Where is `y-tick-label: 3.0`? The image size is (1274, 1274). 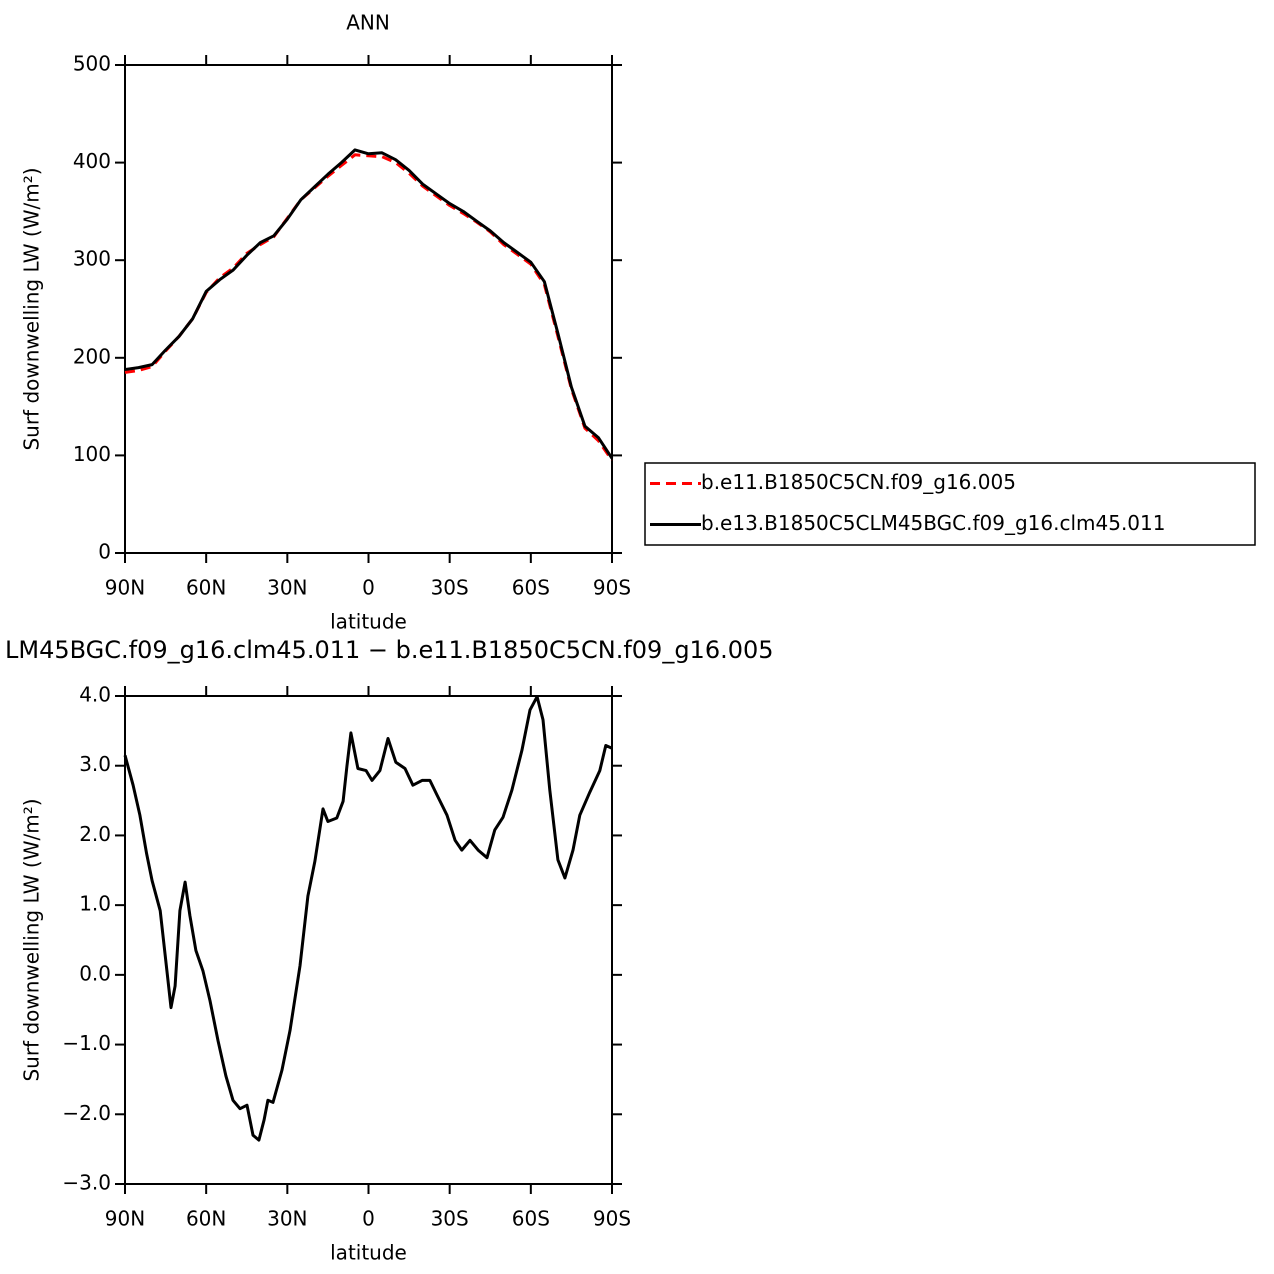 y-tick-label: 3.0 is located at coordinates (95, 764).